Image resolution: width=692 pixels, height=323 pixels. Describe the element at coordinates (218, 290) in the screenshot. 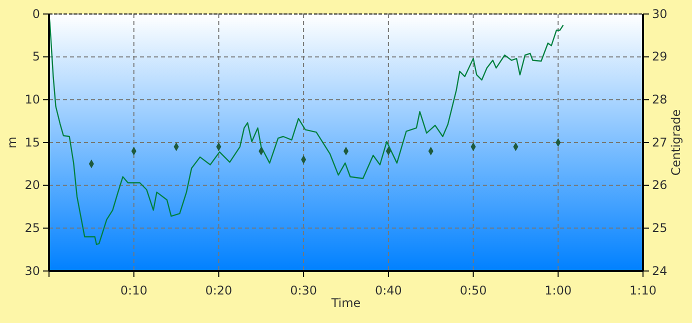

I see `x-tick-label: 0:20` at that location.